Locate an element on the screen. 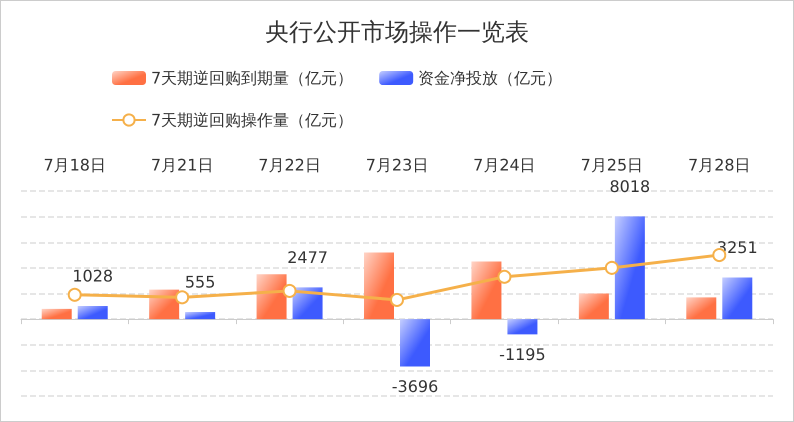 Image resolution: width=794 pixels, height=422 pixels. chart-title: 央行公开市场操作一览表 is located at coordinates (397, 32).